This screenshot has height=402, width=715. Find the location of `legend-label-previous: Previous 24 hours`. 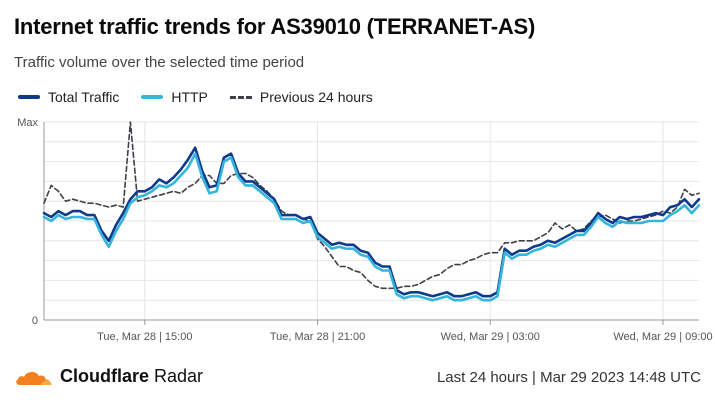

legend-label-previous: Previous 24 hours is located at coordinates (316, 97).